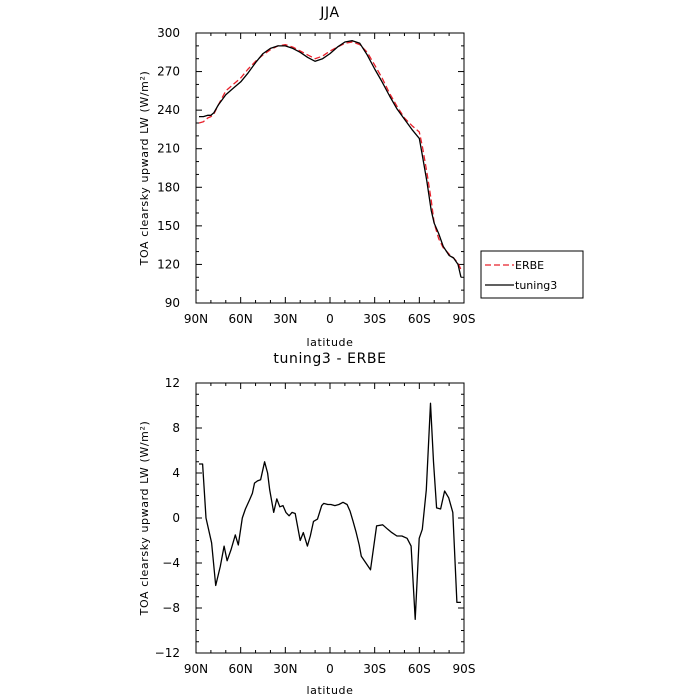 The image size is (700, 700). Describe the element at coordinates (171, 608) in the screenshot. I see `chart-1-y-tick-label: −8` at that location.